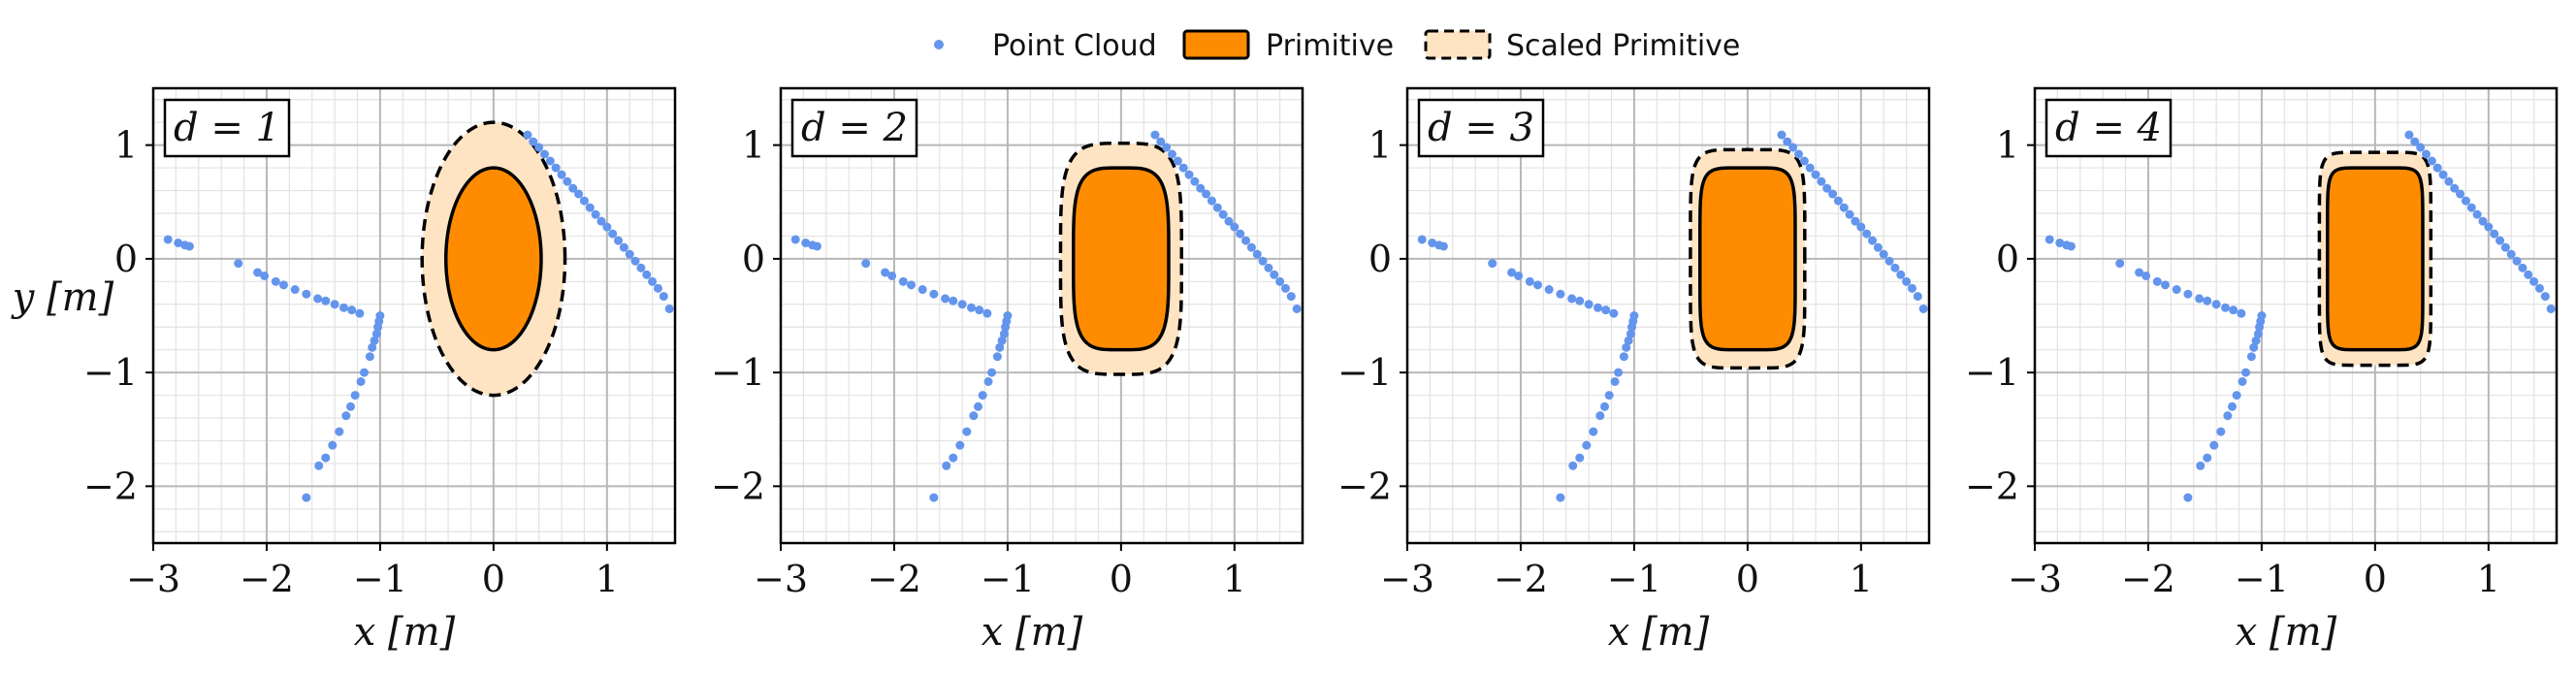 The image size is (2576, 674). Describe the element at coordinates (2488, 579) in the screenshot. I see `x-tick-label: 1` at that location.